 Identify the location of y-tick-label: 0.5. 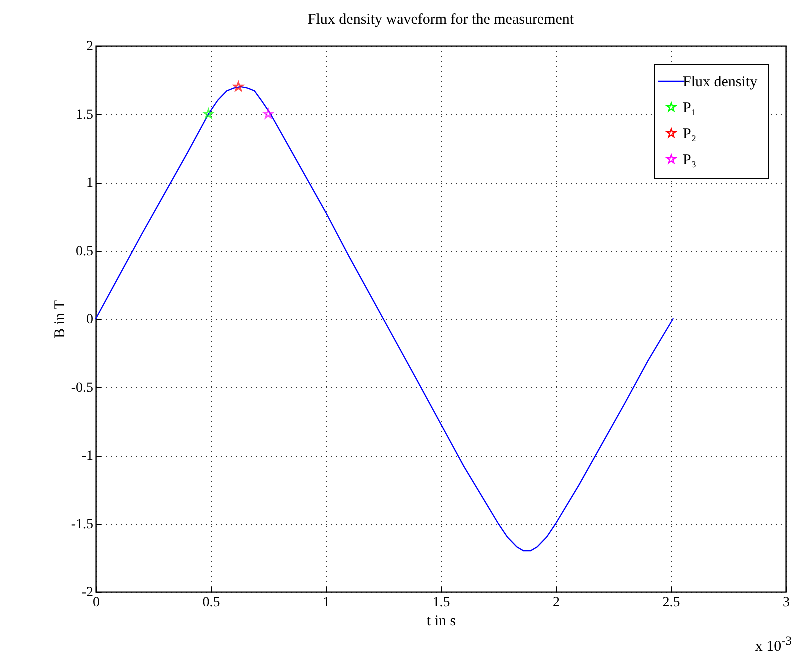
(85, 252).